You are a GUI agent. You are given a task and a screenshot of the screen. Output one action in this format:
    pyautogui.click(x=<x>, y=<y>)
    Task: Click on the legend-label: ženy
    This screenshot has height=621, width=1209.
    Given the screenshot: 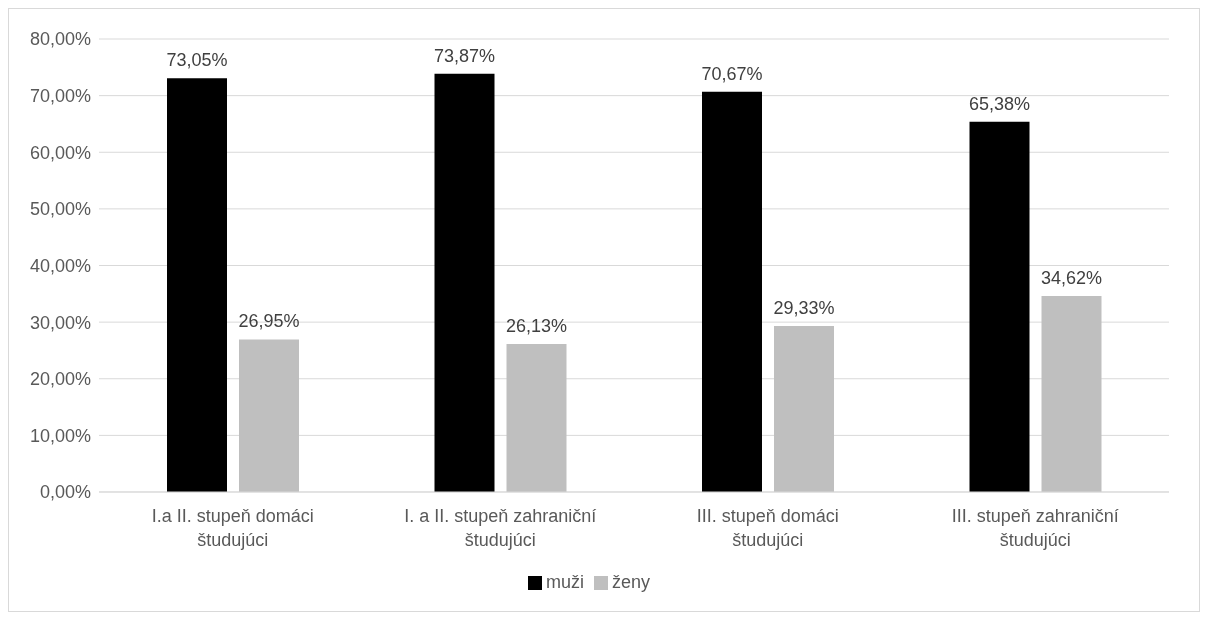 What is the action you would take?
    pyautogui.click(x=631, y=582)
    